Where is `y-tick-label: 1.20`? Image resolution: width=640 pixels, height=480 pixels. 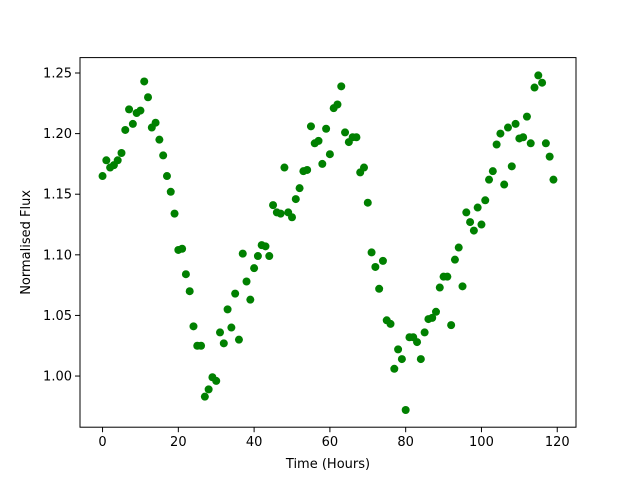 y-tick-label: 1.20 is located at coordinates (57, 134).